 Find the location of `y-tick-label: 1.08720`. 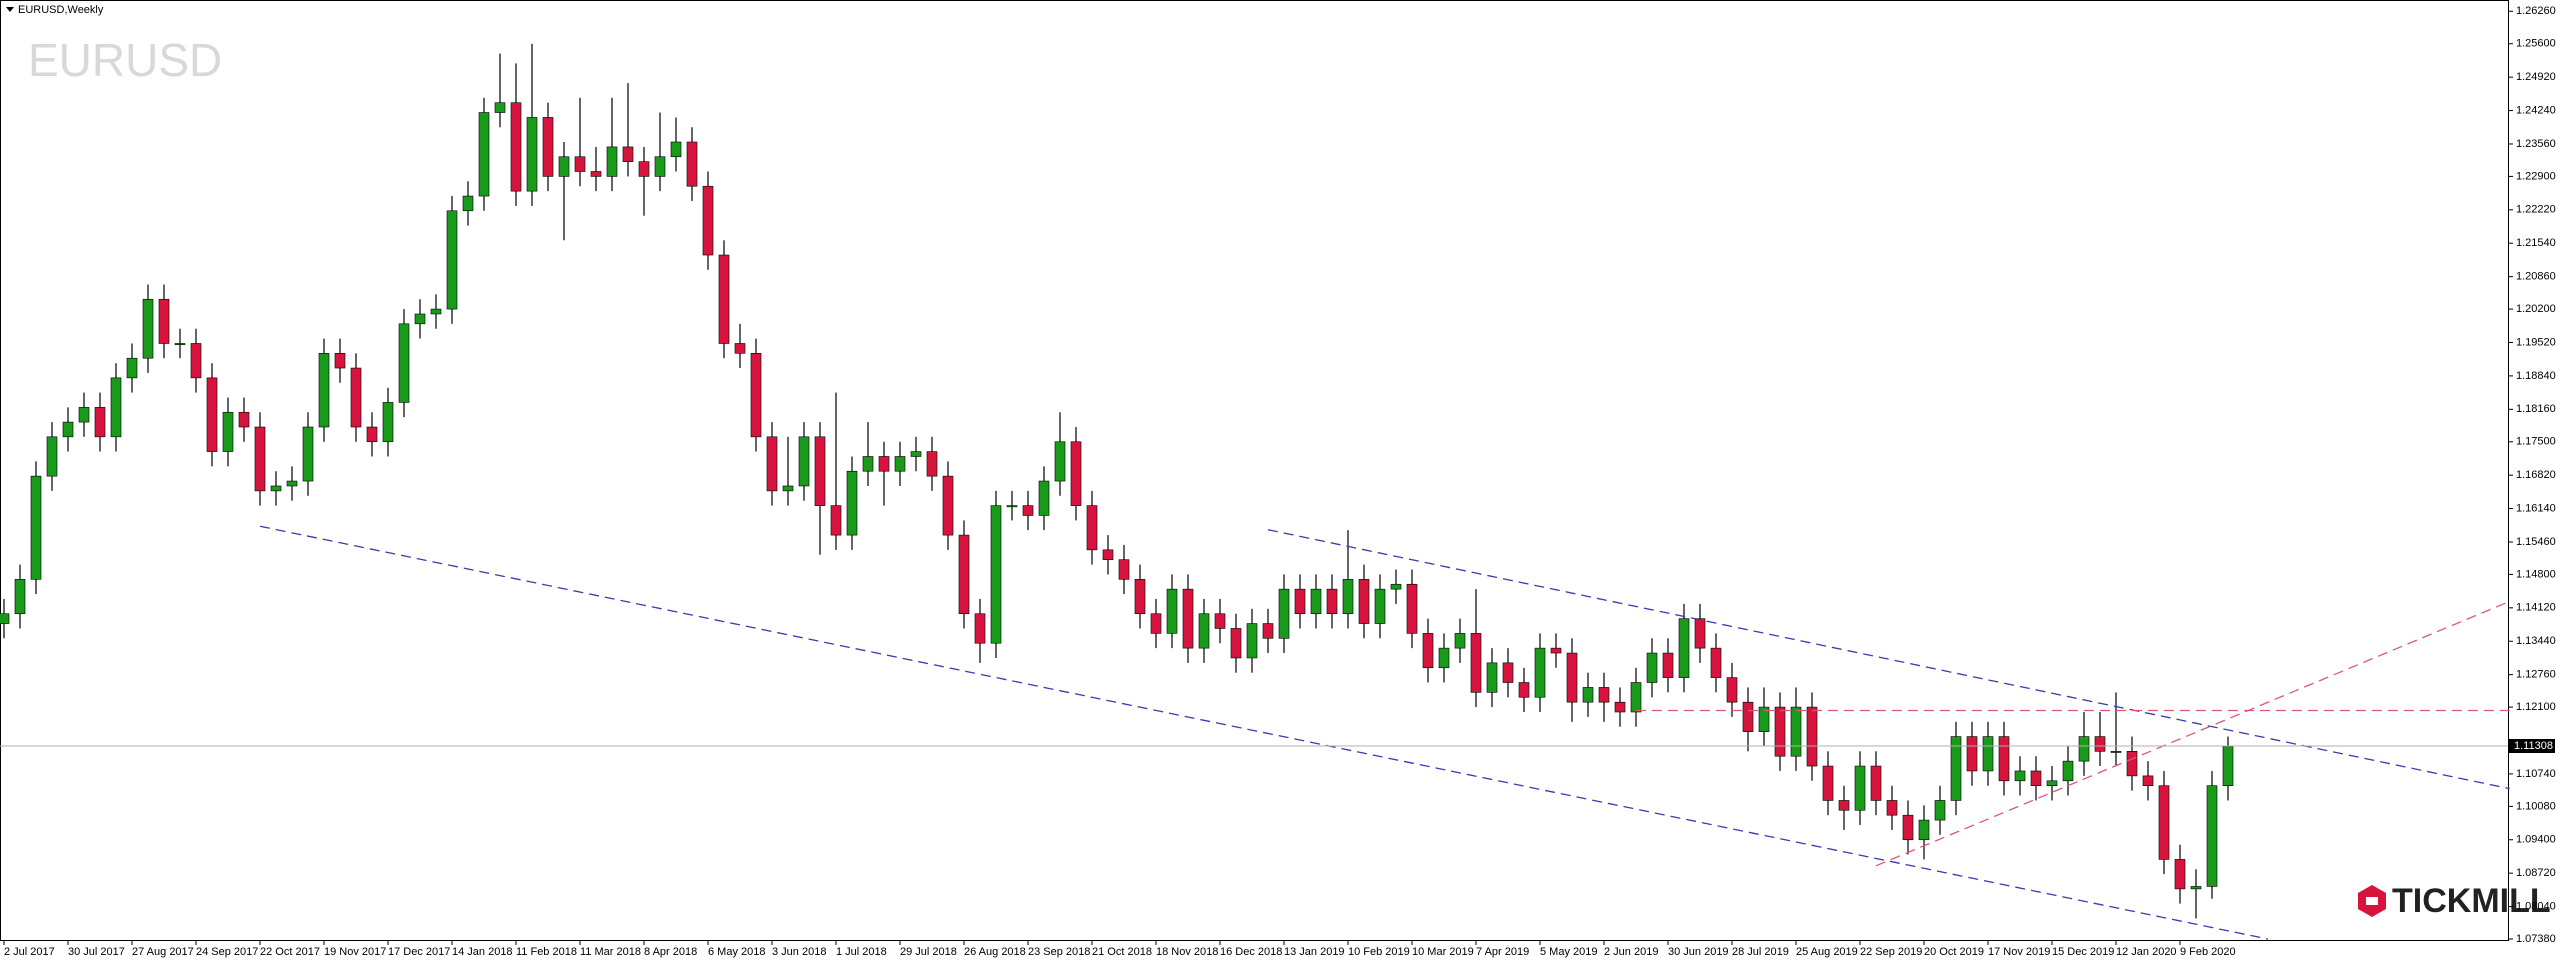

y-tick-label: 1.08720 is located at coordinates (2536, 873).